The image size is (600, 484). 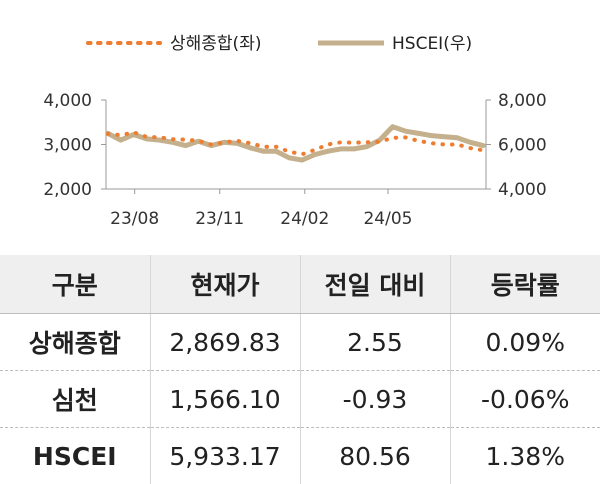 I want to click on change-rate: 1.38%, so click(x=525, y=456).